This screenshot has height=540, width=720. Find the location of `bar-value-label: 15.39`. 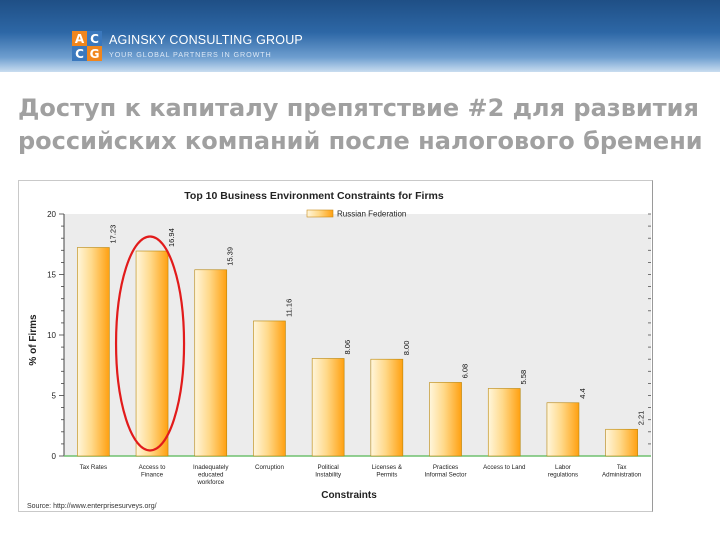

bar-value-label: 15.39 is located at coordinates (230, 256).